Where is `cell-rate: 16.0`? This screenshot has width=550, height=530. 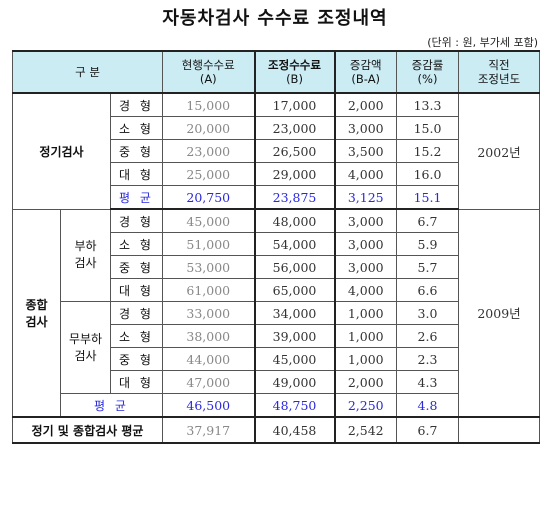
cell-rate: 16.0 is located at coordinates (427, 174).